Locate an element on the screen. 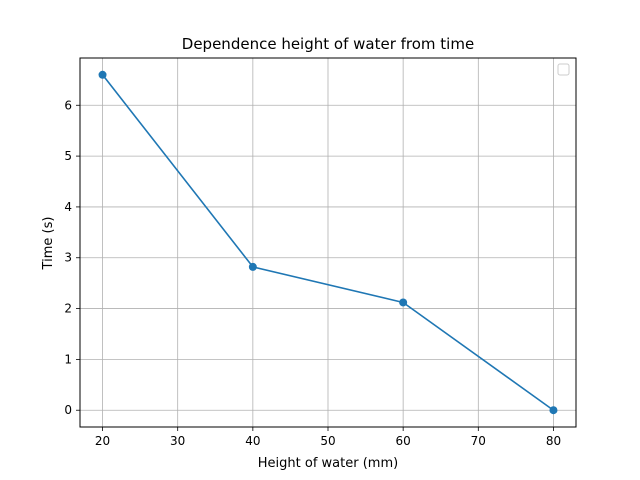  x-tick-label: 50 is located at coordinates (327, 441).